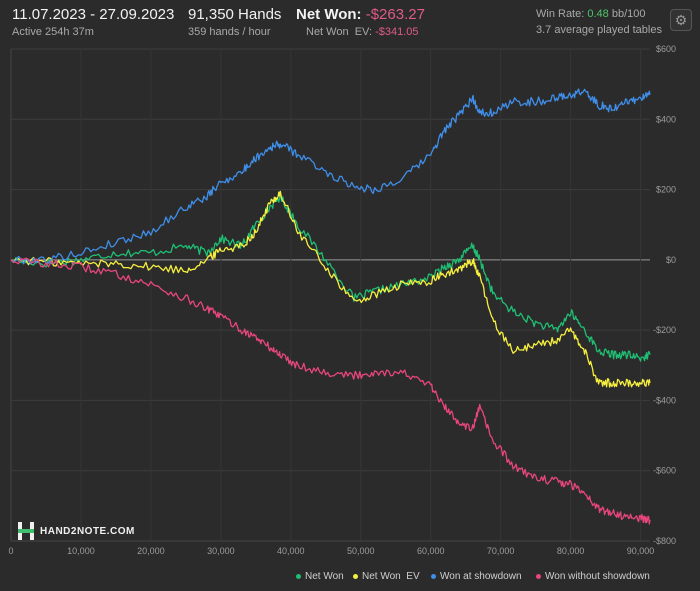 The height and width of the screenshot is (591, 700). What do you see at coordinates (671, 260) in the screenshot?
I see `y-tick-label: $0` at bounding box center [671, 260].